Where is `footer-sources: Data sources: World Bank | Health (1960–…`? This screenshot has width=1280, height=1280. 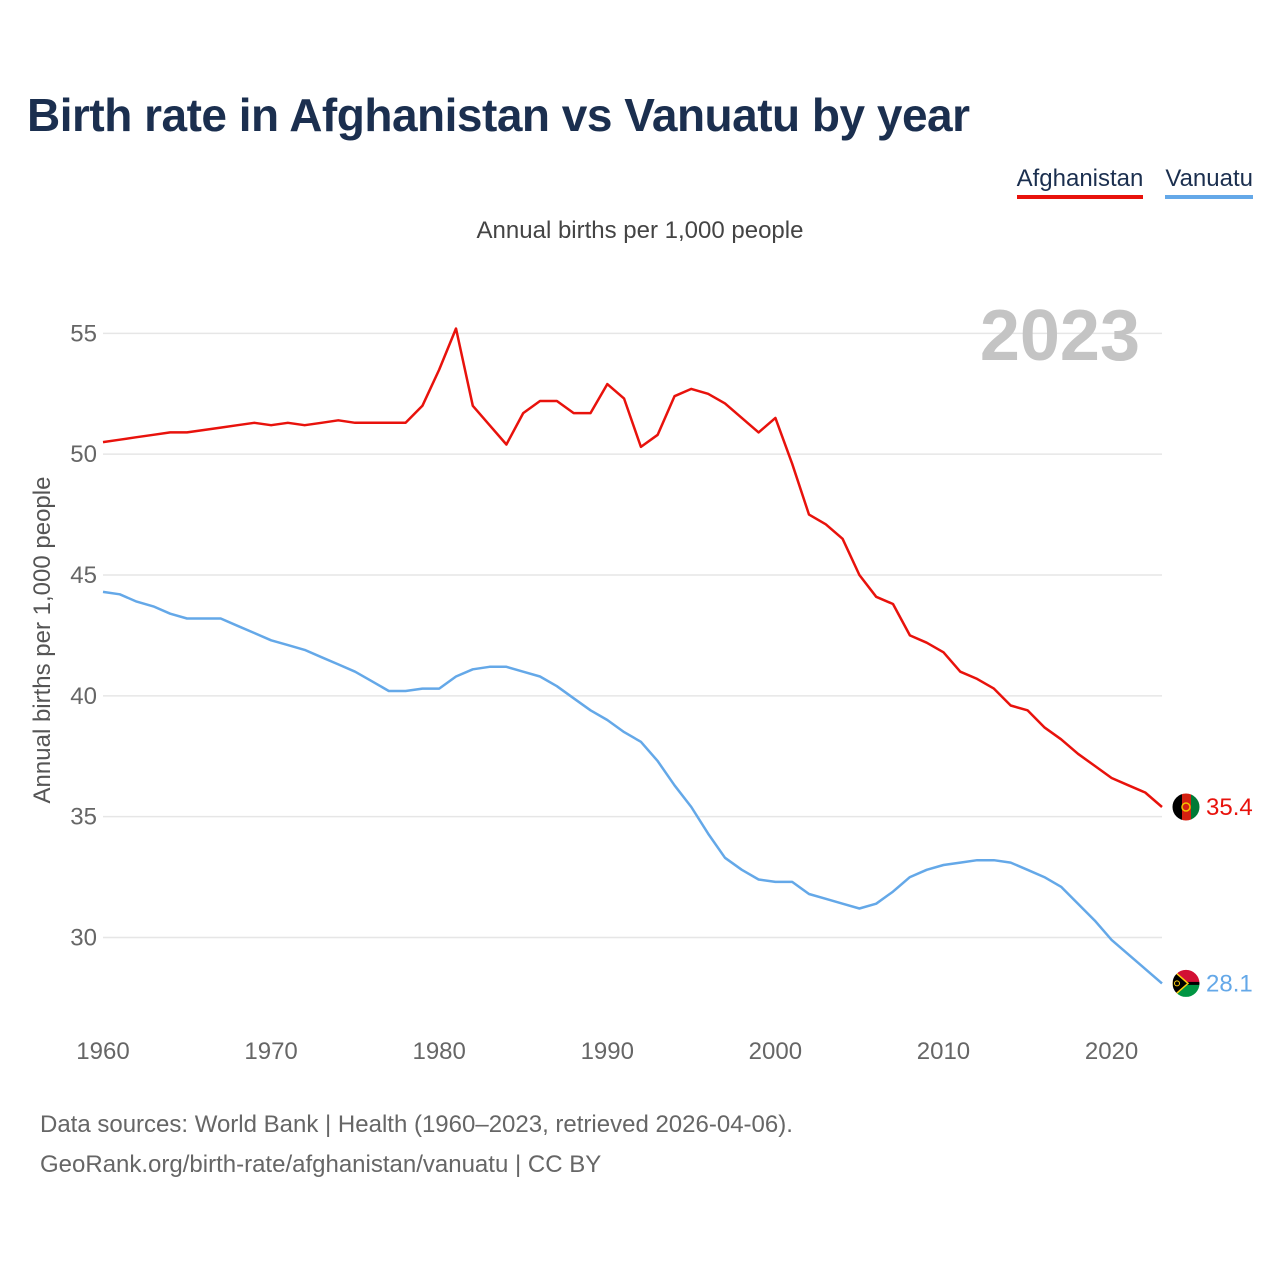 footer-sources: Data sources: World Bank | Health (1960–… is located at coordinates (416, 1124).